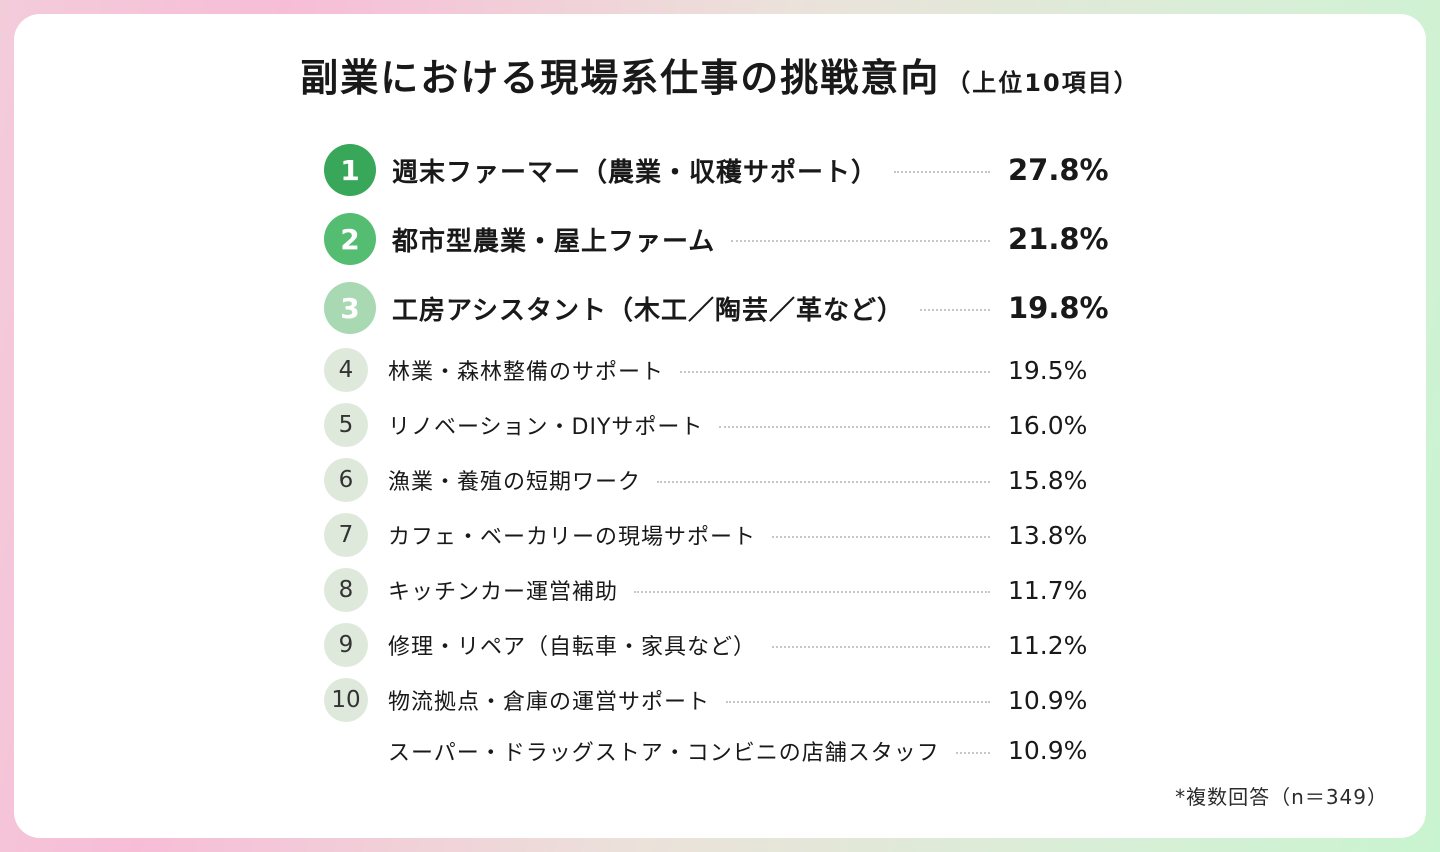  I want to click on rank-badge: 6, so click(346, 480).